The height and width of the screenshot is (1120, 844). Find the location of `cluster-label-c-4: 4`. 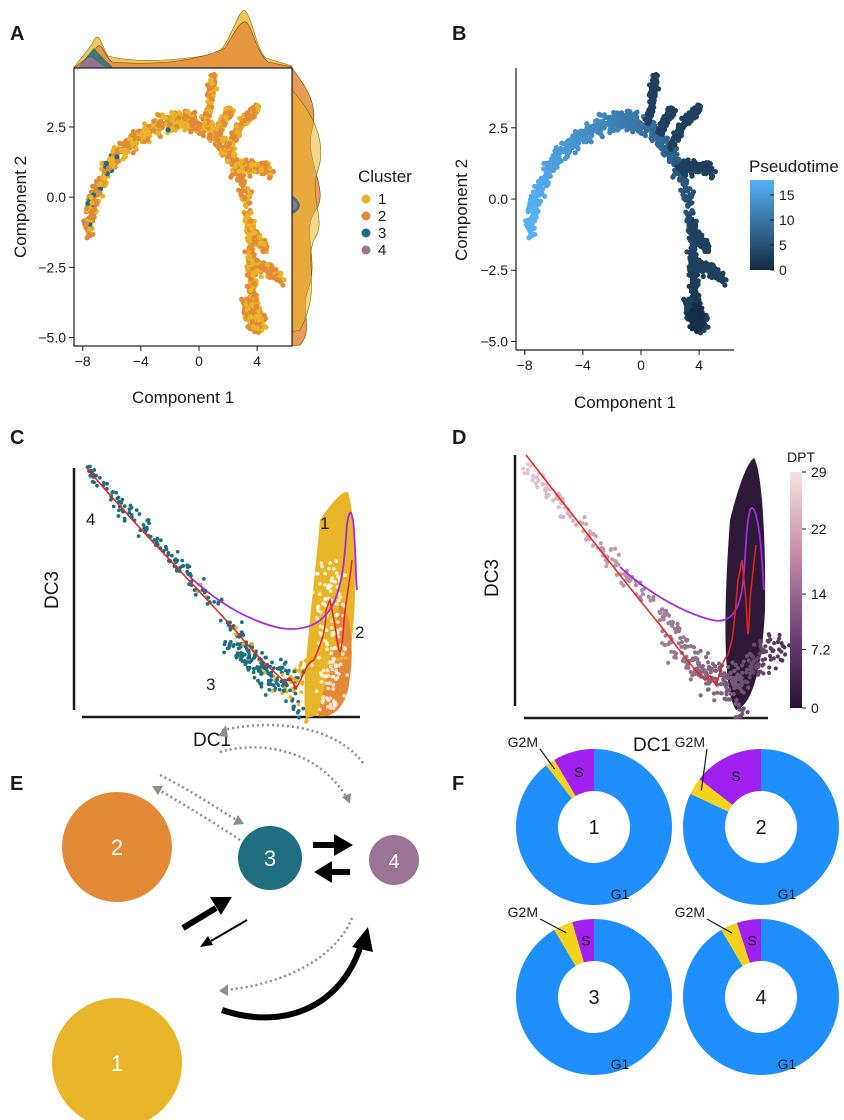

cluster-label-c-4: 4 is located at coordinates (90, 519).